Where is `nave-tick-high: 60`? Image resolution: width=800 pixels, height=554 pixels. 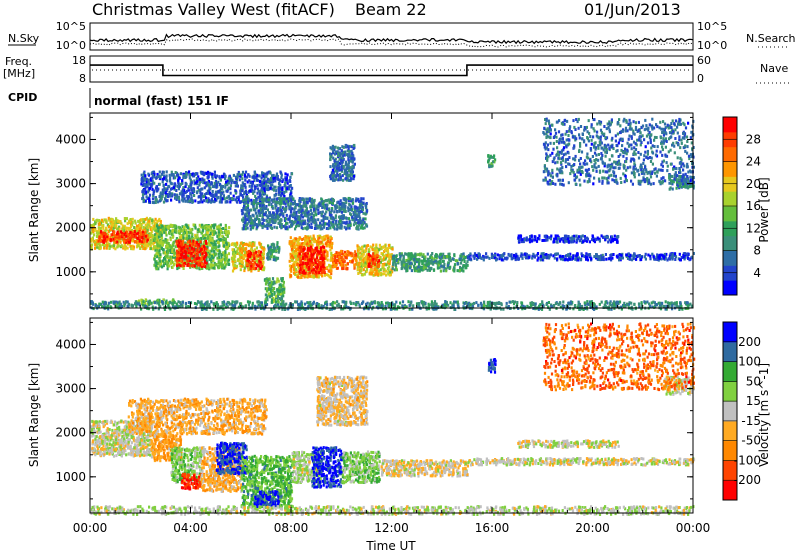
nave-tick-high: 60 is located at coordinates (704, 60).